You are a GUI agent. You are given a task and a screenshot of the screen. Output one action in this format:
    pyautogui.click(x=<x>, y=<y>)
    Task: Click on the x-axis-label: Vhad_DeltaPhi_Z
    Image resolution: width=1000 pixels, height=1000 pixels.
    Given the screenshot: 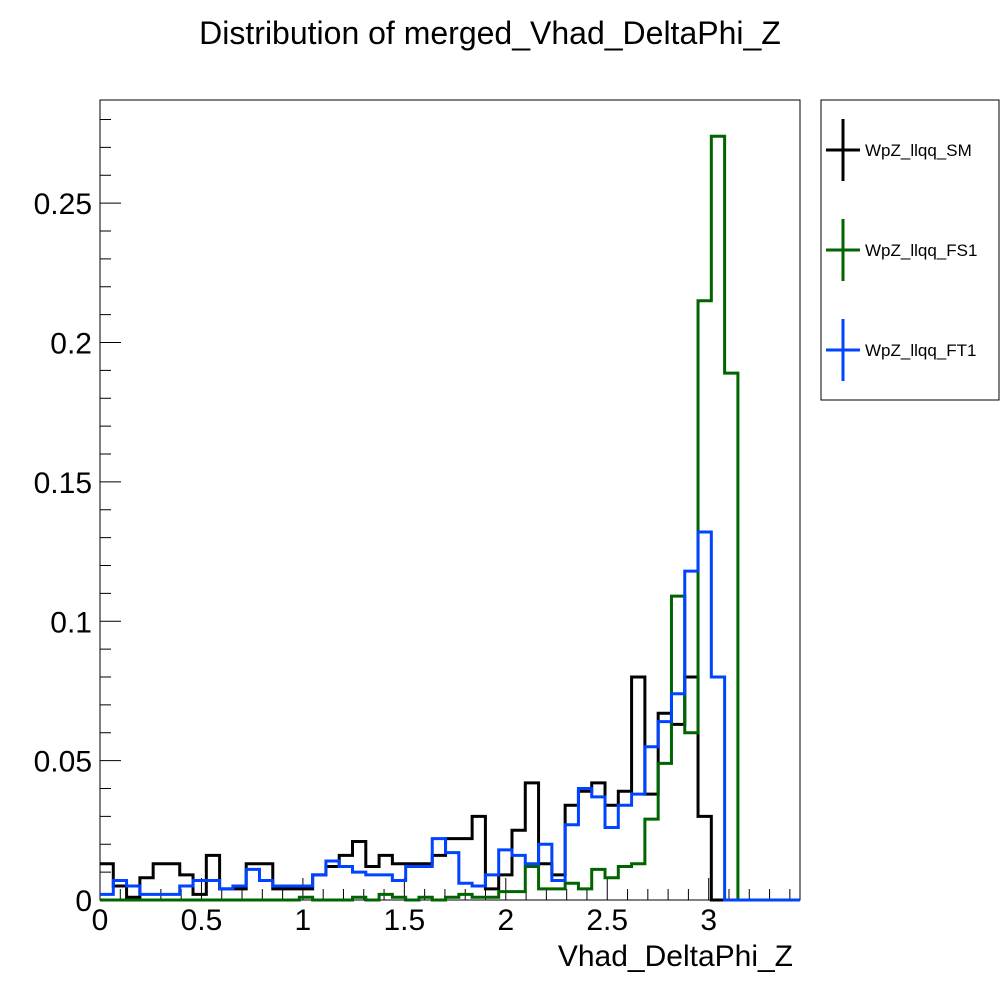 What is the action you would take?
    pyautogui.click(x=675, y=956)
    